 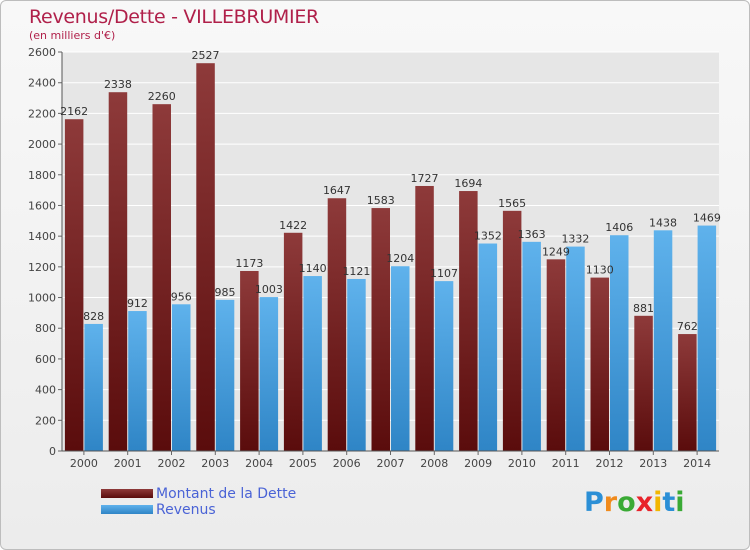 I want to click on y-tick-label: 2200, so click(x=42, y=113).